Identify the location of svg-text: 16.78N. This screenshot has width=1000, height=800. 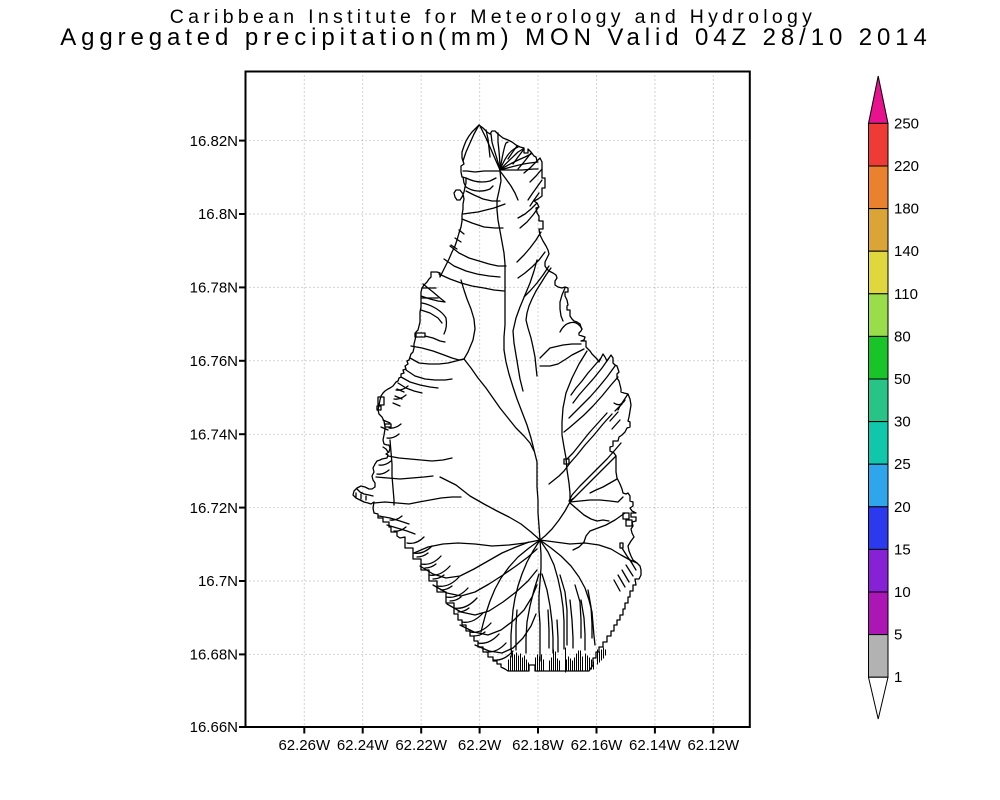
(214, 288).